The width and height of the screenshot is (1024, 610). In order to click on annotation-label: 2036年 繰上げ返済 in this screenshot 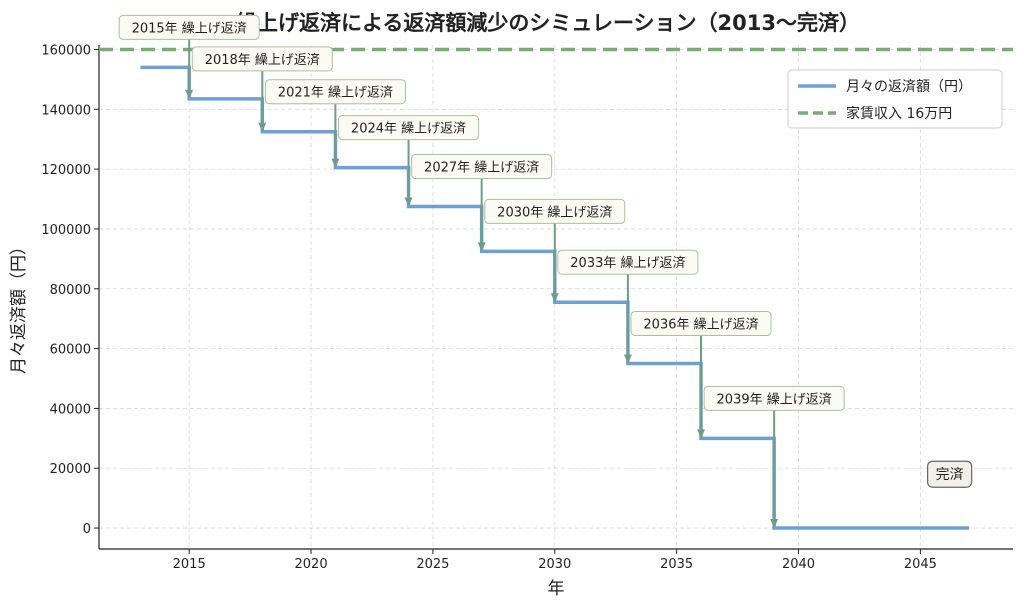, I will do `click(700, 325)`.